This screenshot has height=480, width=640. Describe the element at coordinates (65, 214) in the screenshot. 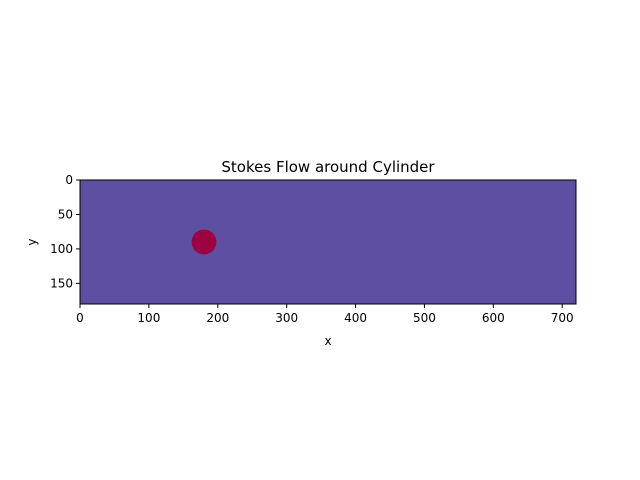

I see `y-tick-label-1: 50` at that location.